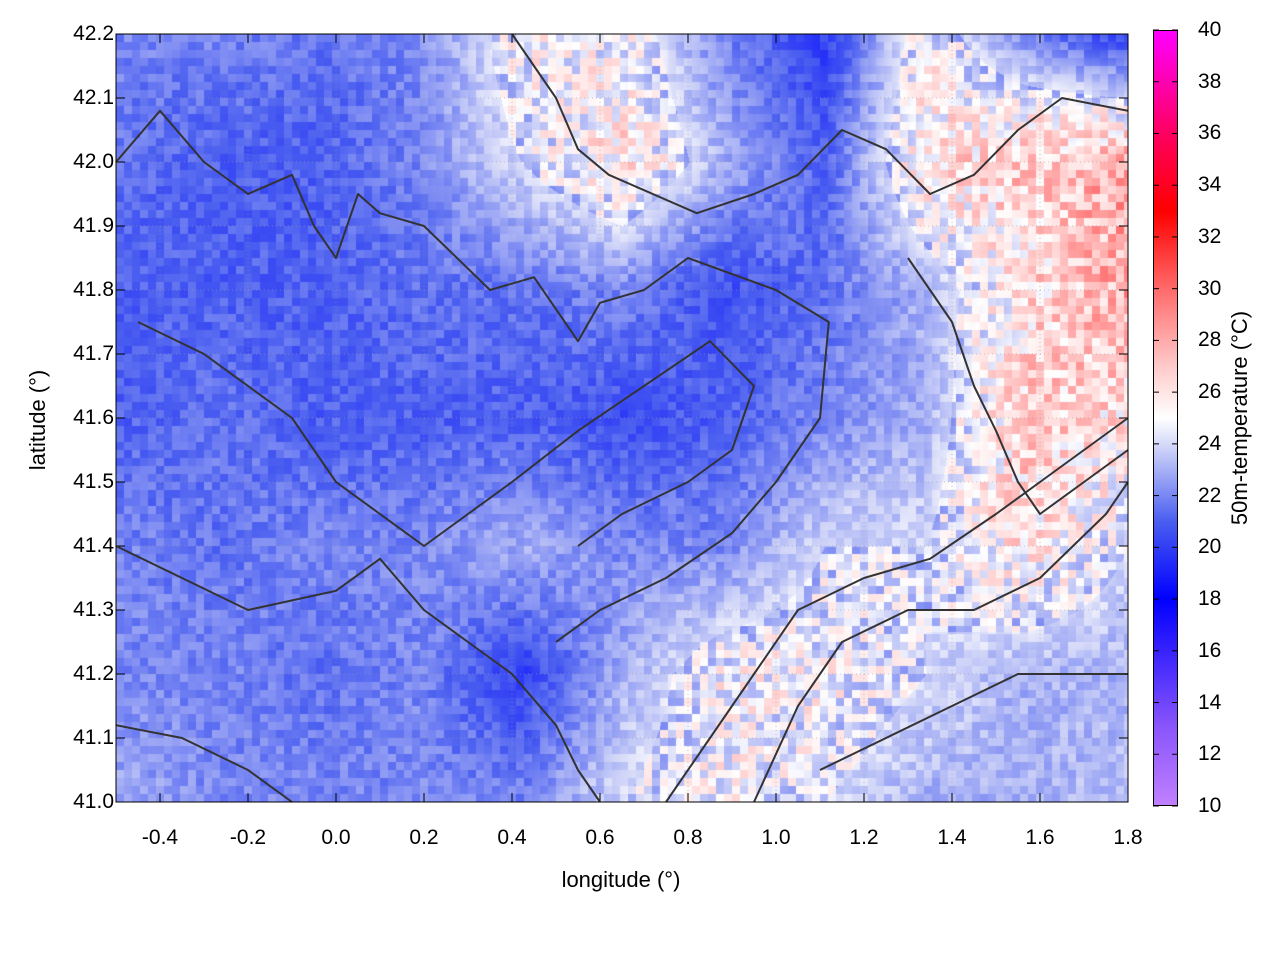  What do you see at coordinates (1210, 29) in the screenshot?
I see `colorbar-tick-label: 40` at bounding box center [1210, 29].